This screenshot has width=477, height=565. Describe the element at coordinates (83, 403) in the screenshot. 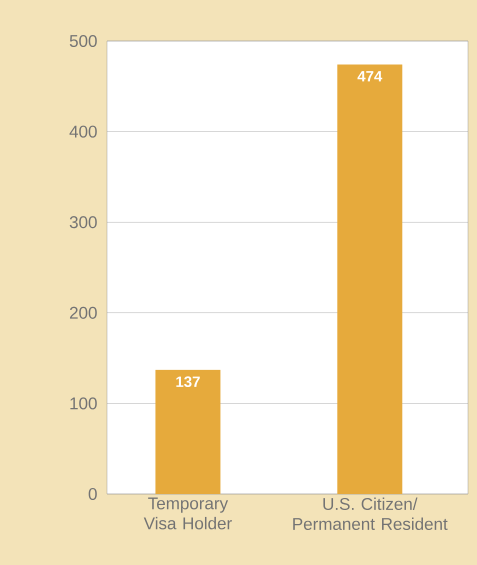

I see `y-tick-label: 100` at that location.